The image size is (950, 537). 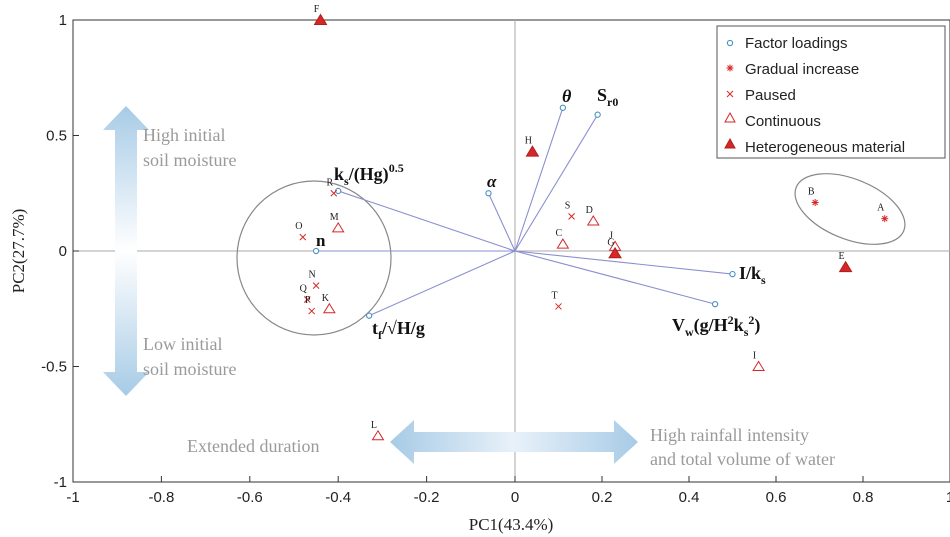 I want to click on sample-point-G, so click(x=615, y=252).